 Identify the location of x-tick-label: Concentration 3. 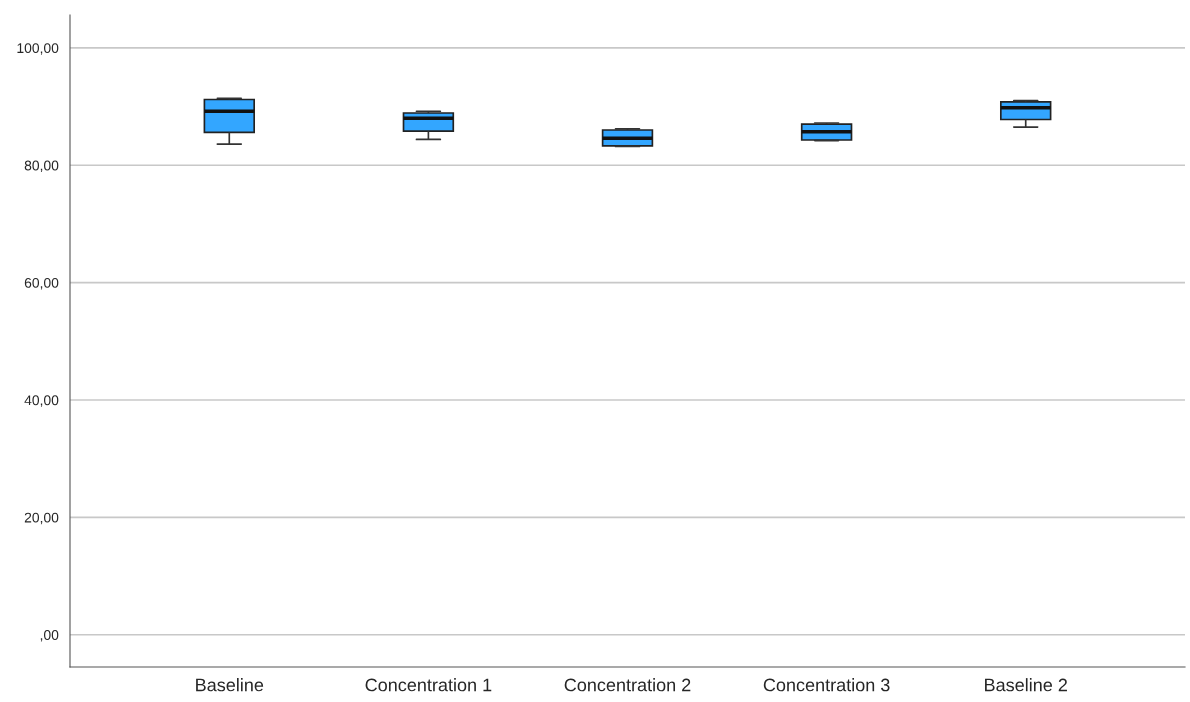
(826, 685).